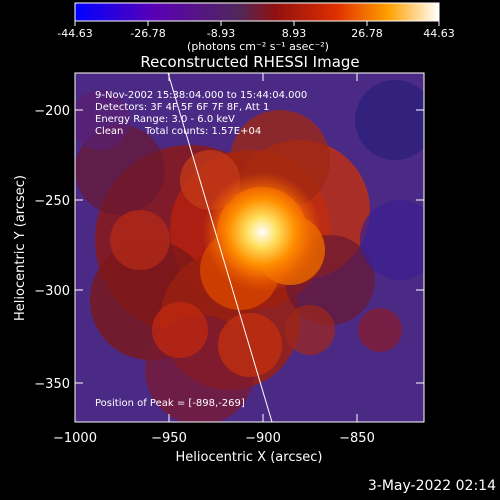 The image size is (500, 500). I want to click on peak-position: Position of Peak = [-898,-269], so click(170, 403).